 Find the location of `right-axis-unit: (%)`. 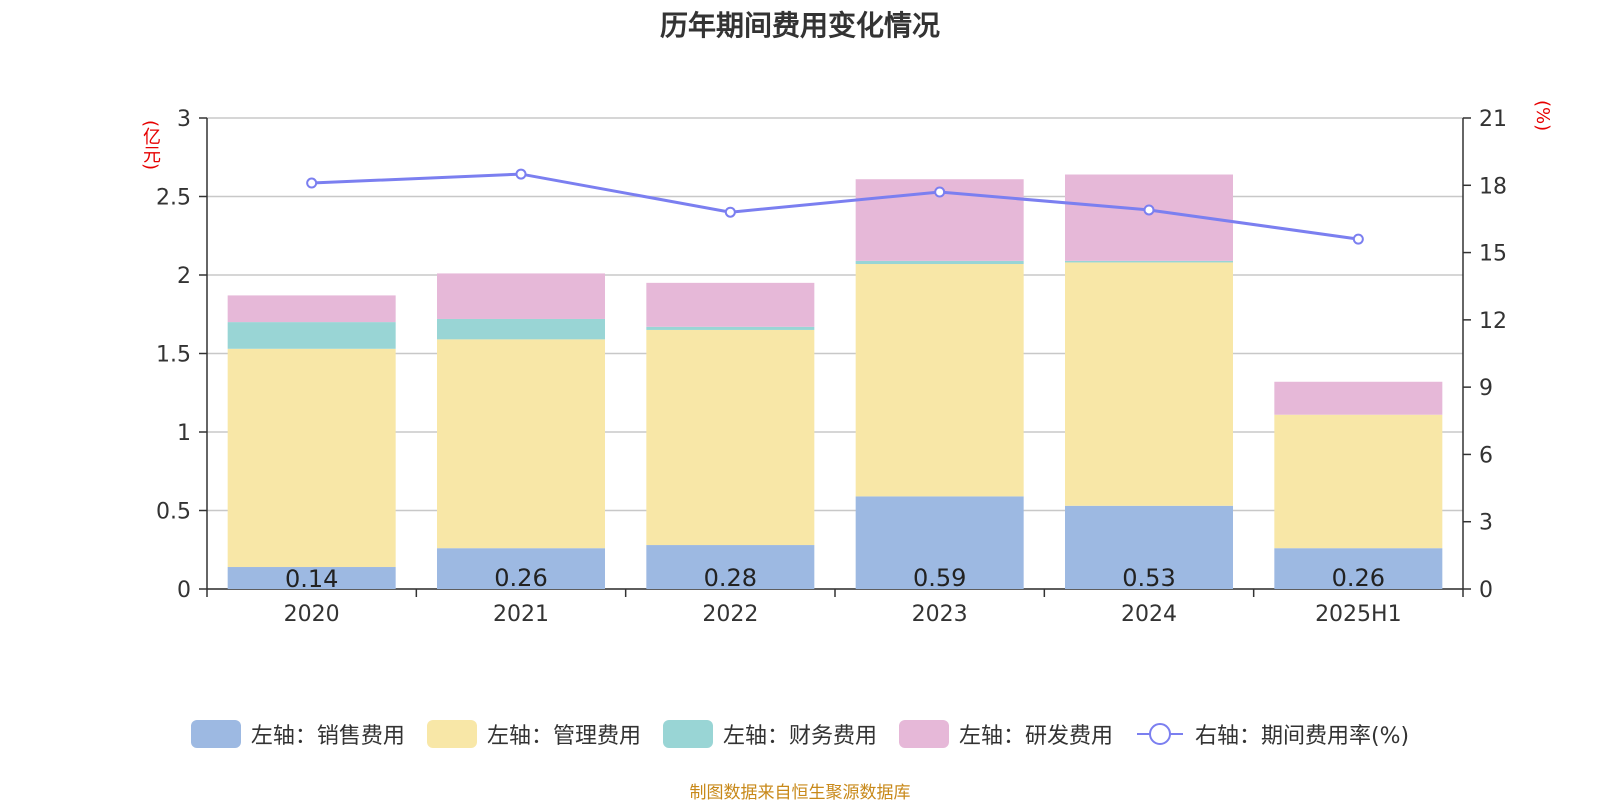

right-axis-unit: (%) is located at coordinates (1542, 116).